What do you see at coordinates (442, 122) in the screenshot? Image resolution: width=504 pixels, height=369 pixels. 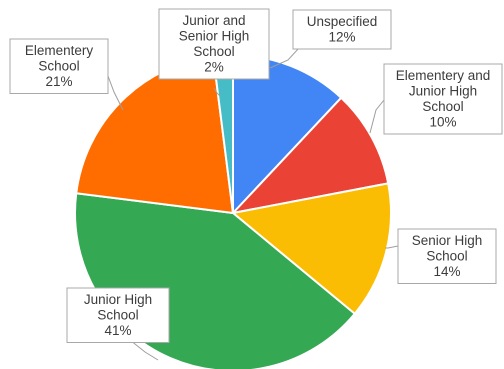 I see `slice-percent-label: 10%` at bounding box center [442, 122].